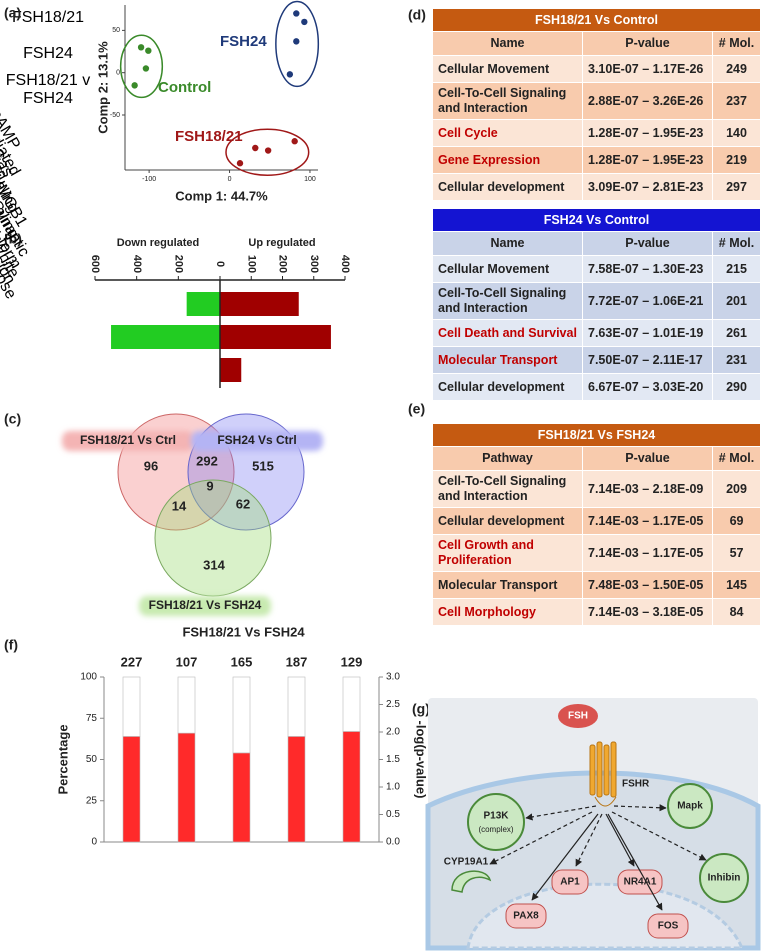 Image resolution: width=764 pixels, height=952 pixels. I want to click on y2-tick-label: 2.0, so click(393, 732).